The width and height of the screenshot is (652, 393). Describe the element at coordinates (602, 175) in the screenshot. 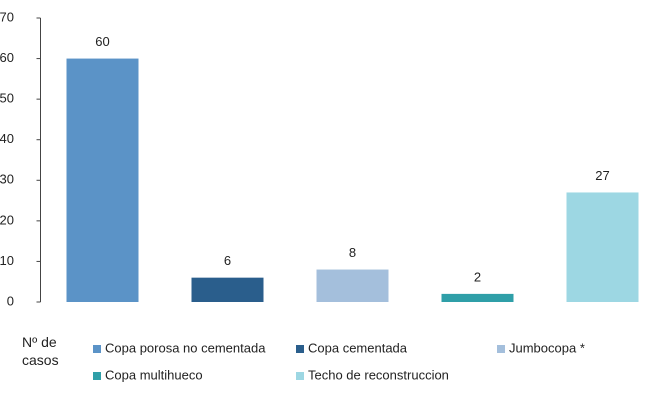

I see `data-label: 27` at that location.